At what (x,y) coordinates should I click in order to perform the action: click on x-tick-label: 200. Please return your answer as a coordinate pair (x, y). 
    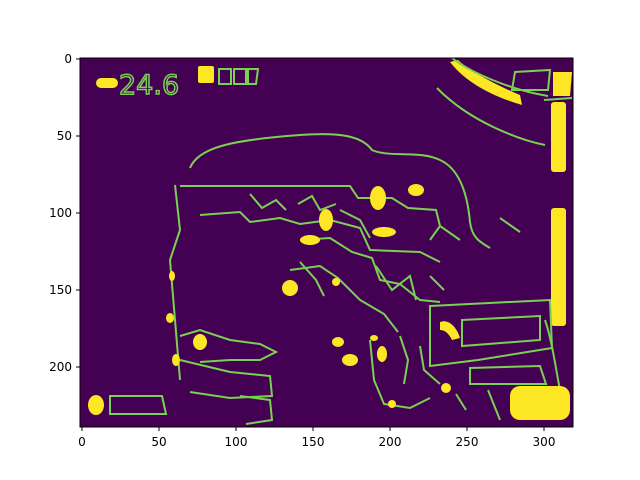
    Looking at the image, I should click on (390, 442).